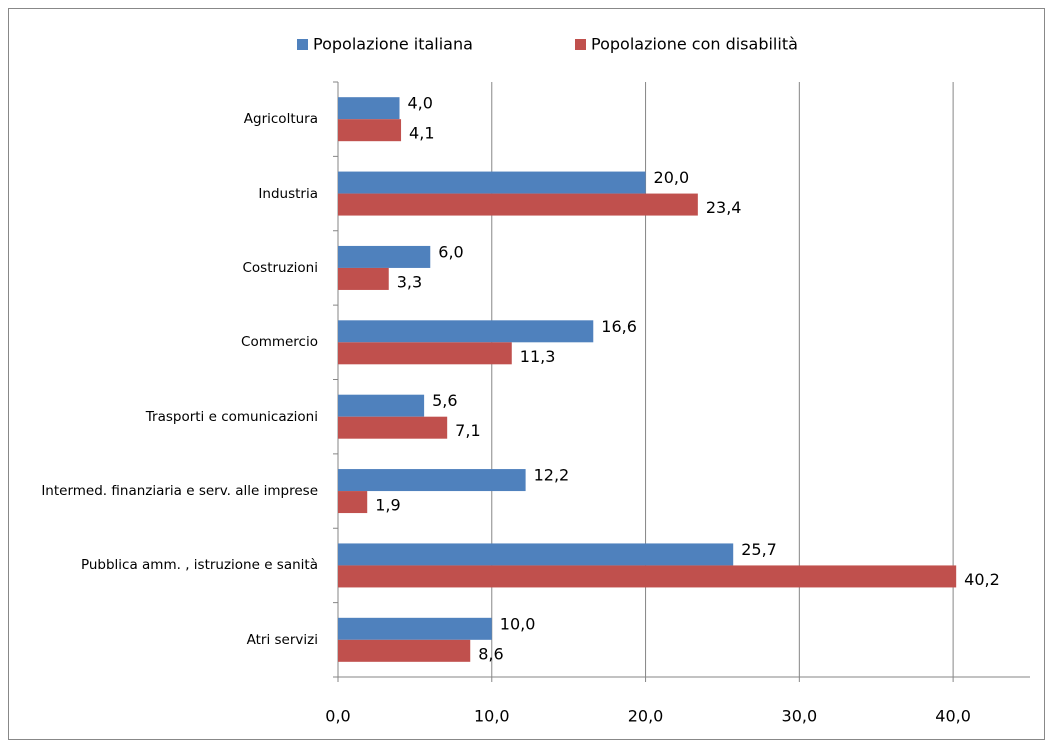  Describe the element at coordinates (724, 207) in the screenshot. I see `data-label: 23,4` at that location.